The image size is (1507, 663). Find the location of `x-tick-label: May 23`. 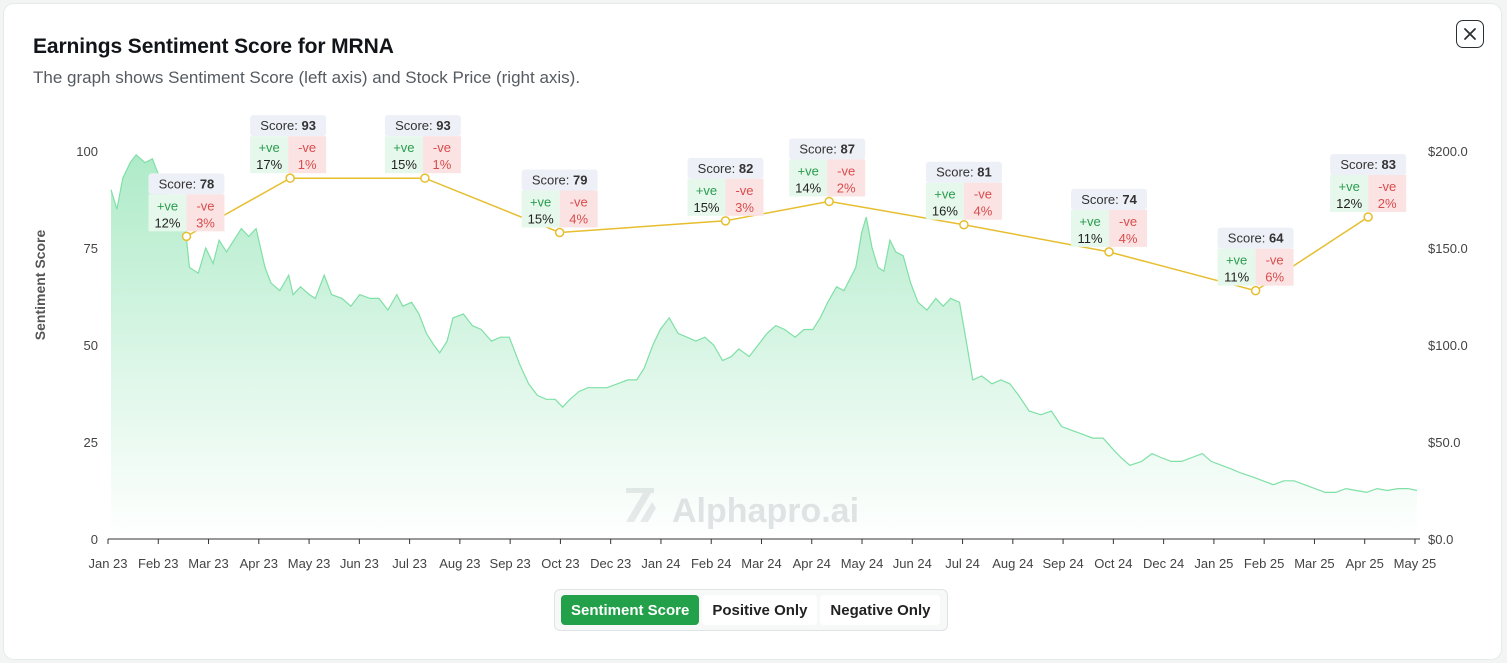

x-tick-label: May 23 is located at coordinates (309, 563).